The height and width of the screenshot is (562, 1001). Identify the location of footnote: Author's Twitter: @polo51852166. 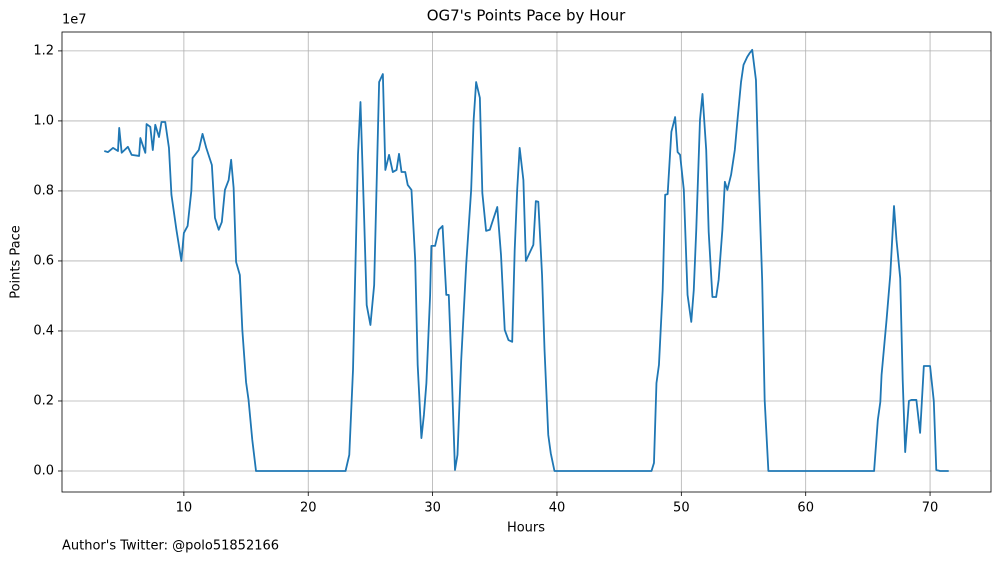
(170, 546).